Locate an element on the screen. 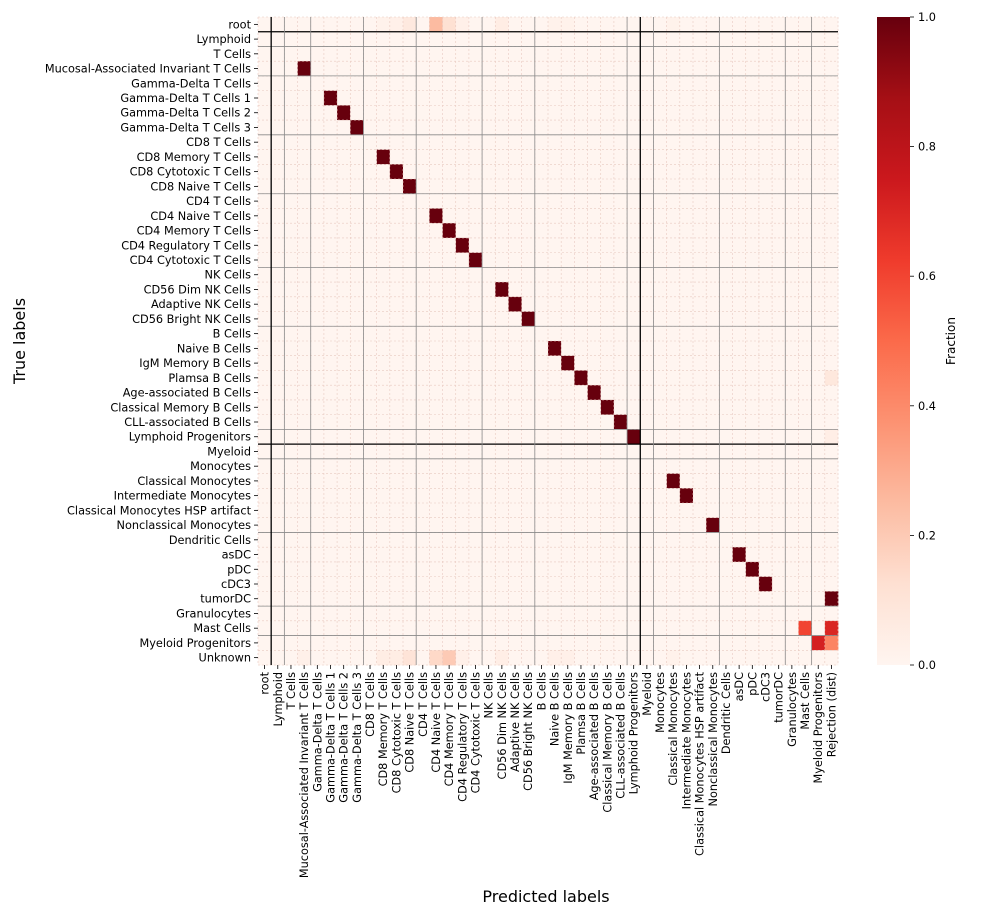 The height and width of the screenshot is (917, 1000). x-tick-label: IgM Memory B Cells is located at coordinates (568, 728).